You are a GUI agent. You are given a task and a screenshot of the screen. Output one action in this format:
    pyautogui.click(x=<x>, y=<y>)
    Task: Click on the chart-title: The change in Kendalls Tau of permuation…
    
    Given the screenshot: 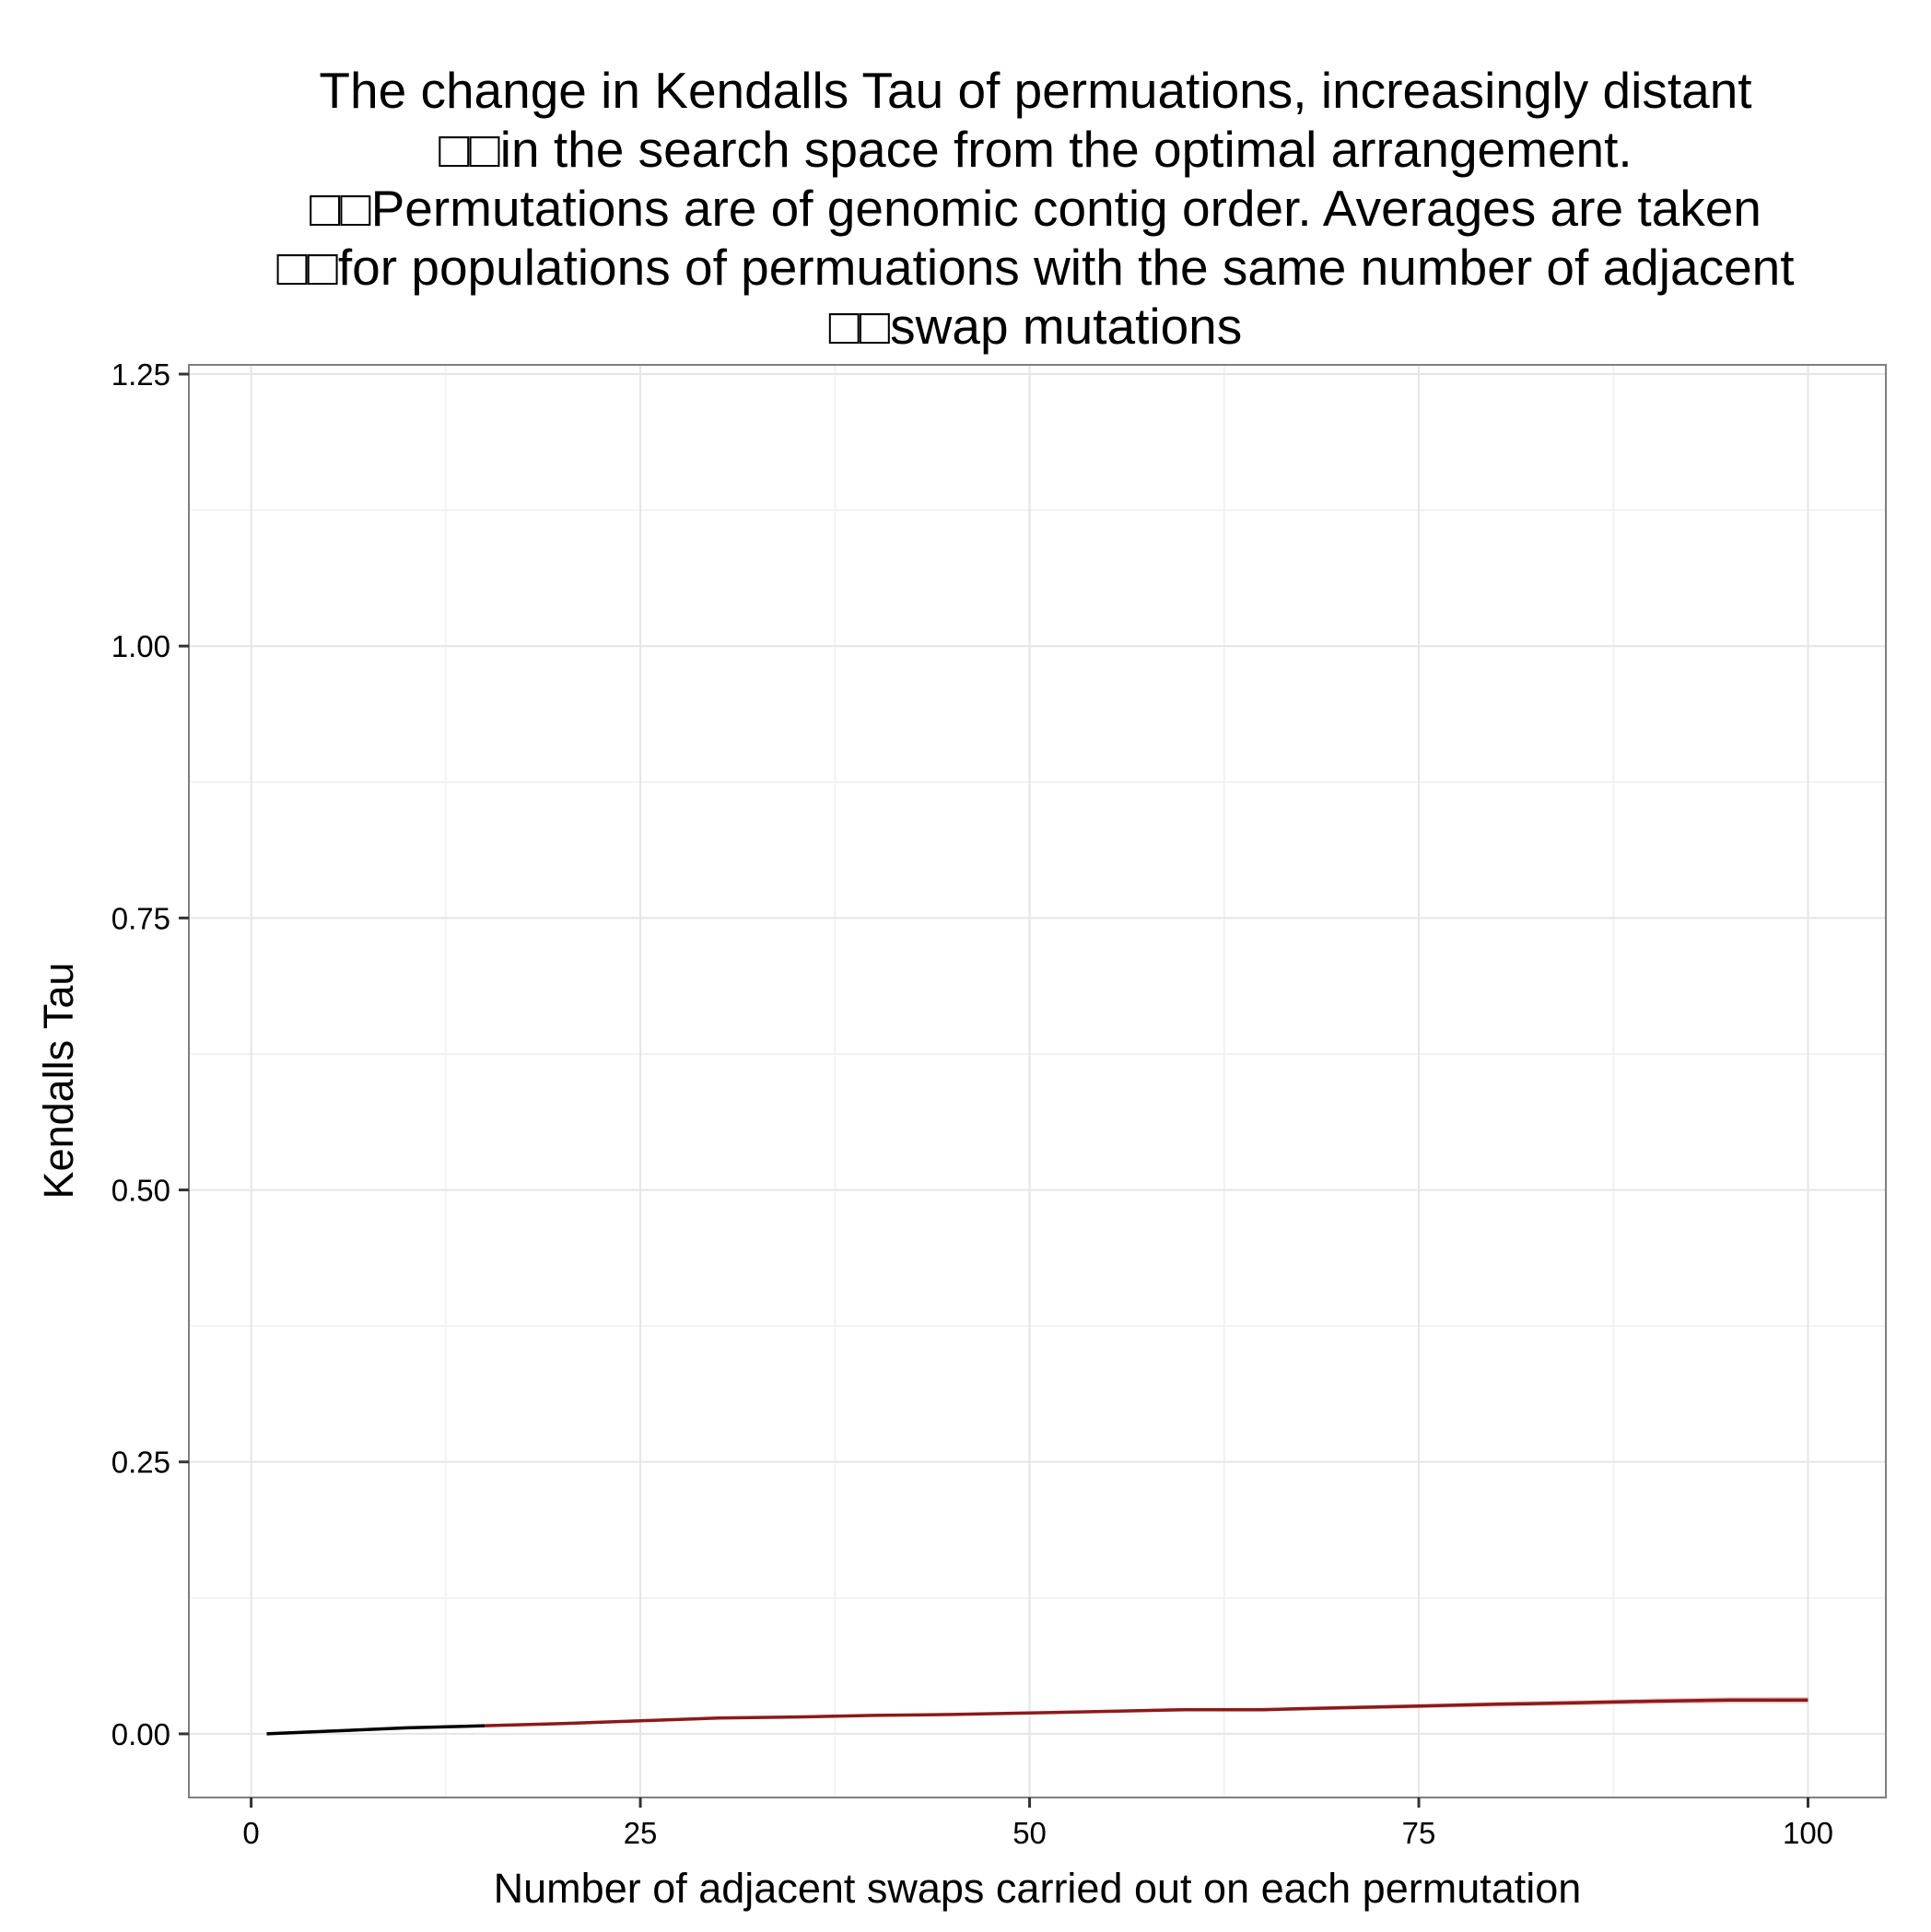 What is the action you would take?
    pyautogui.click(x=1035, y=208)
    